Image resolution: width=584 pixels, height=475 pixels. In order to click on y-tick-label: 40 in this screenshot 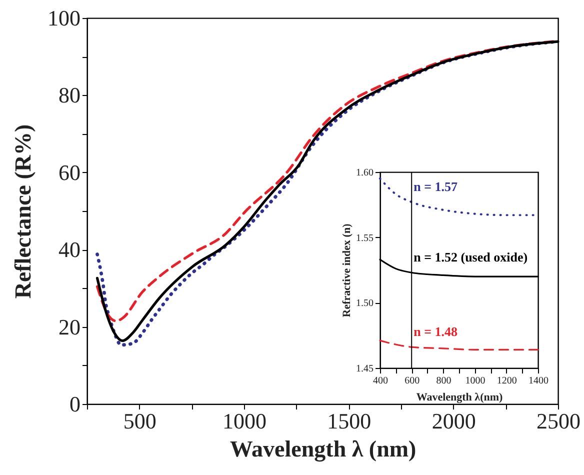, I will do `click(69, 249)`.